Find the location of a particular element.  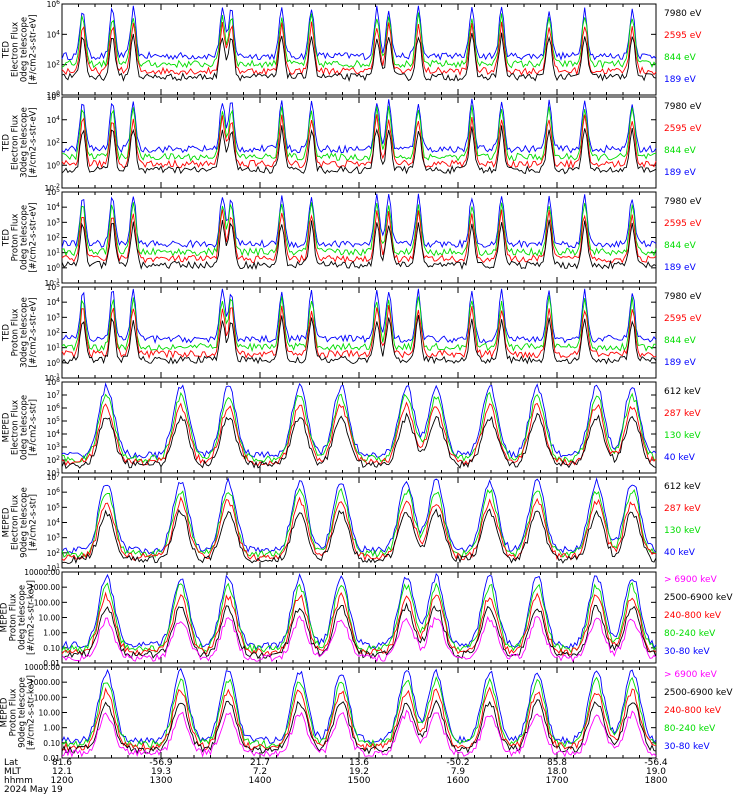

y-tick-label: 10⁻¹ is located at coordinates (52, 283).